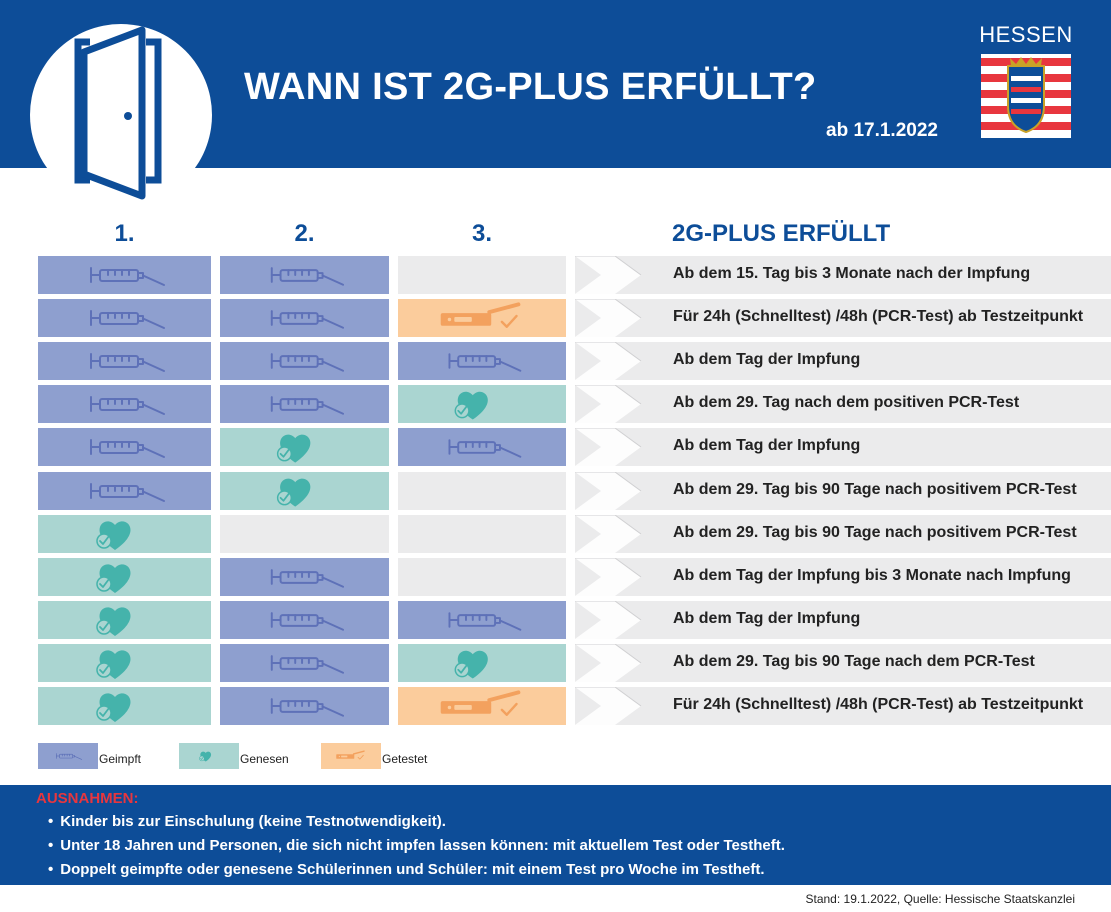 The width and height of the screenshot is (1111, 912). I want to click on column-header-1: 1., so click(124, 233).